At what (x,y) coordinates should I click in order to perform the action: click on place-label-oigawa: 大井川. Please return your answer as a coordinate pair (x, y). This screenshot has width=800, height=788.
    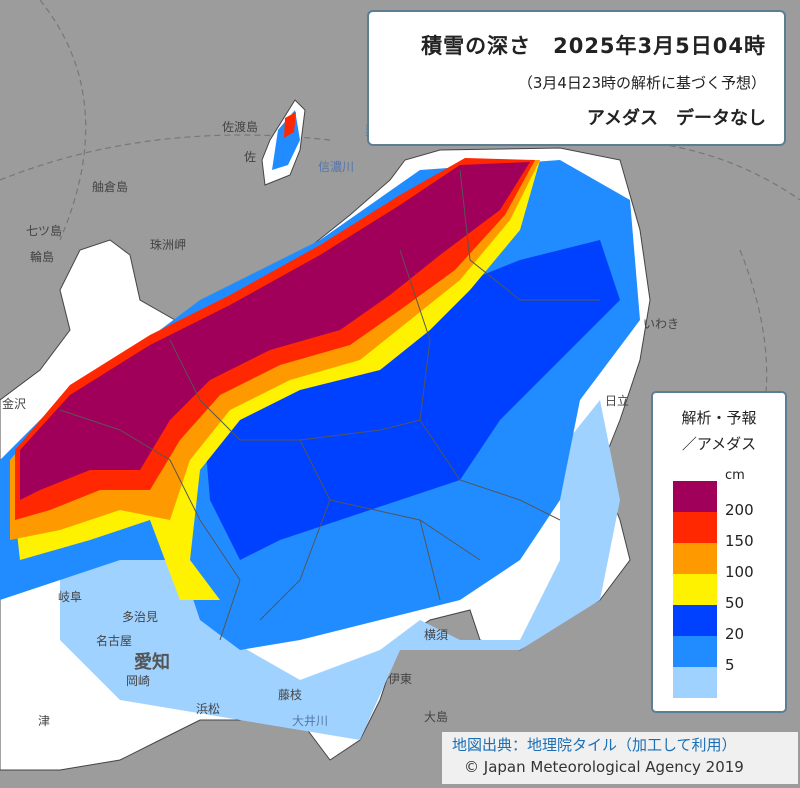
    Looking at the image, I should click on (310, 721).